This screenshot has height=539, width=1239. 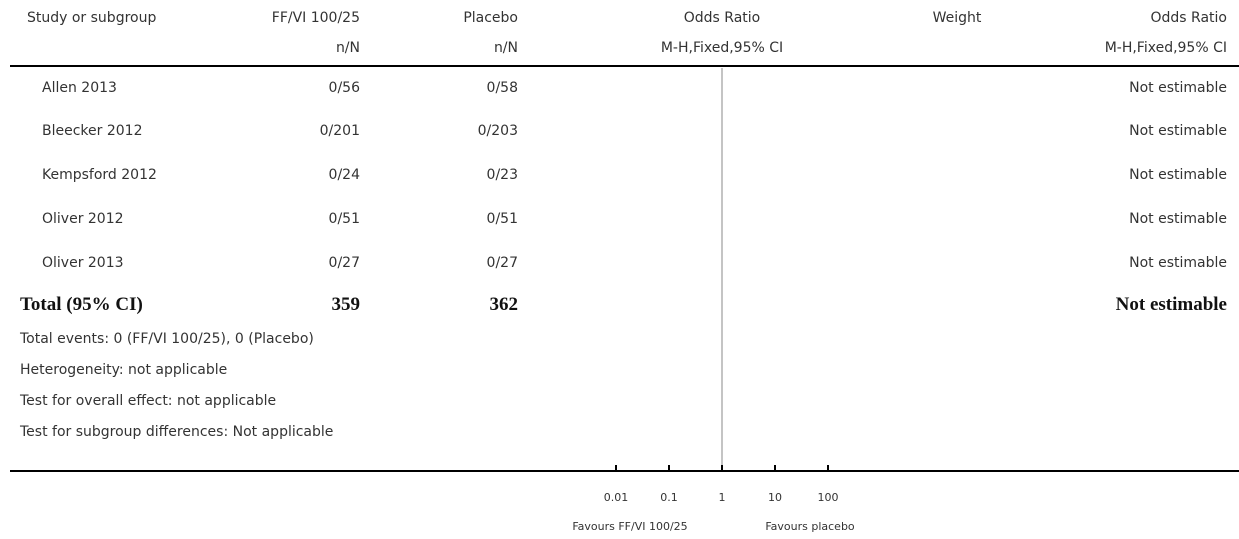 I want to click on total-label: Total (95% CI), so click(x=81, y=304).